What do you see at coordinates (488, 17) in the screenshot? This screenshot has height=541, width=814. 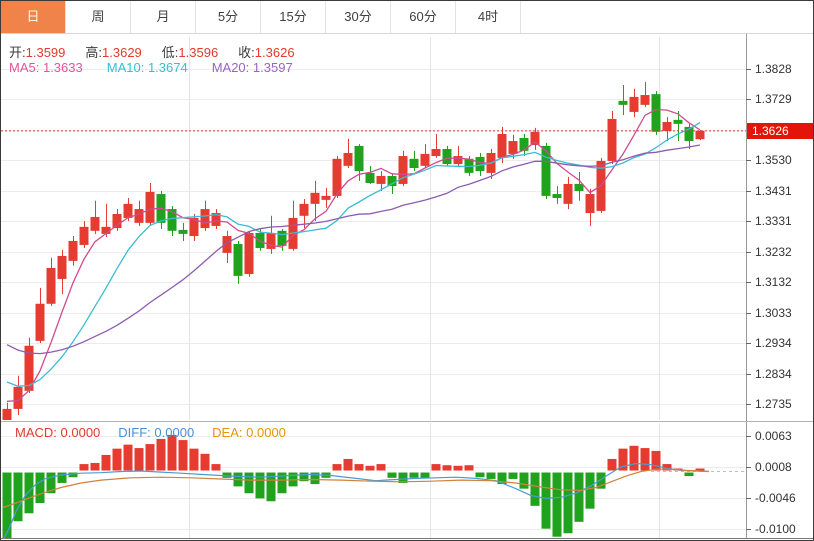 I see `tab-4hour: 4时` at bounding box center [488, 17].